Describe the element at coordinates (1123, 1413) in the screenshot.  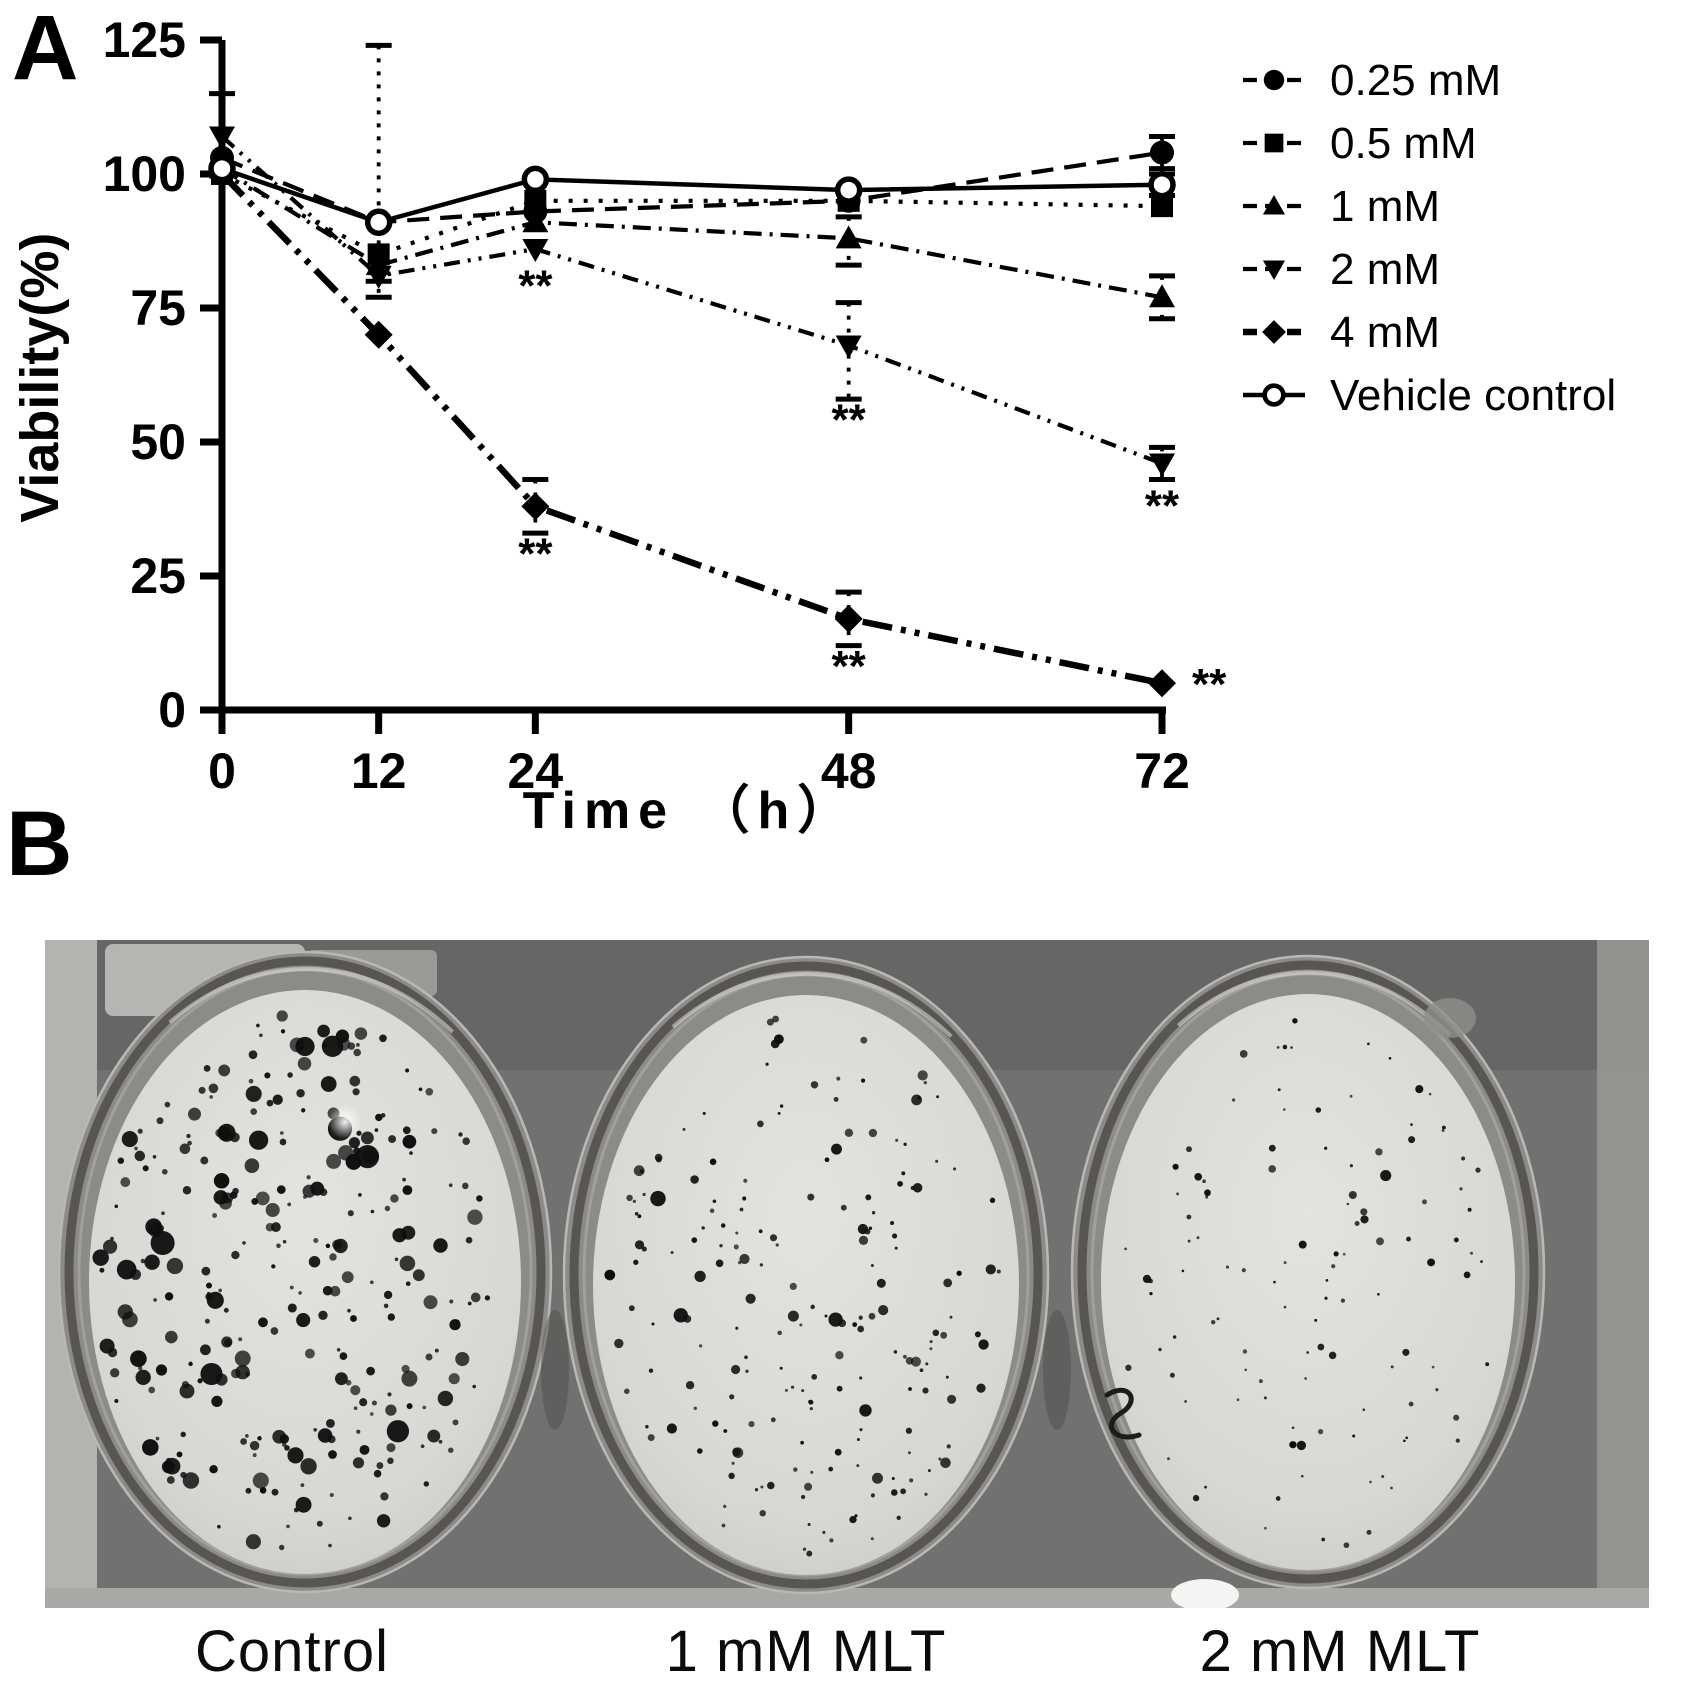
I see `pen-mark` at that location.